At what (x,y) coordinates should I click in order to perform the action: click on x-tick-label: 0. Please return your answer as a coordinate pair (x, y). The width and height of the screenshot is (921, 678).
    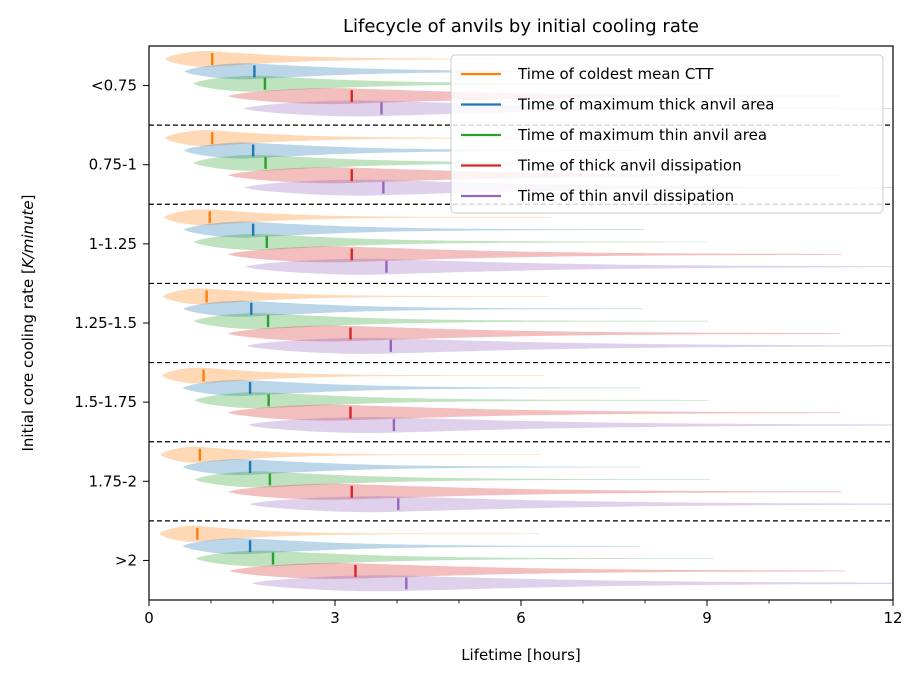
    Looking at the image, I should click on (149, 618).